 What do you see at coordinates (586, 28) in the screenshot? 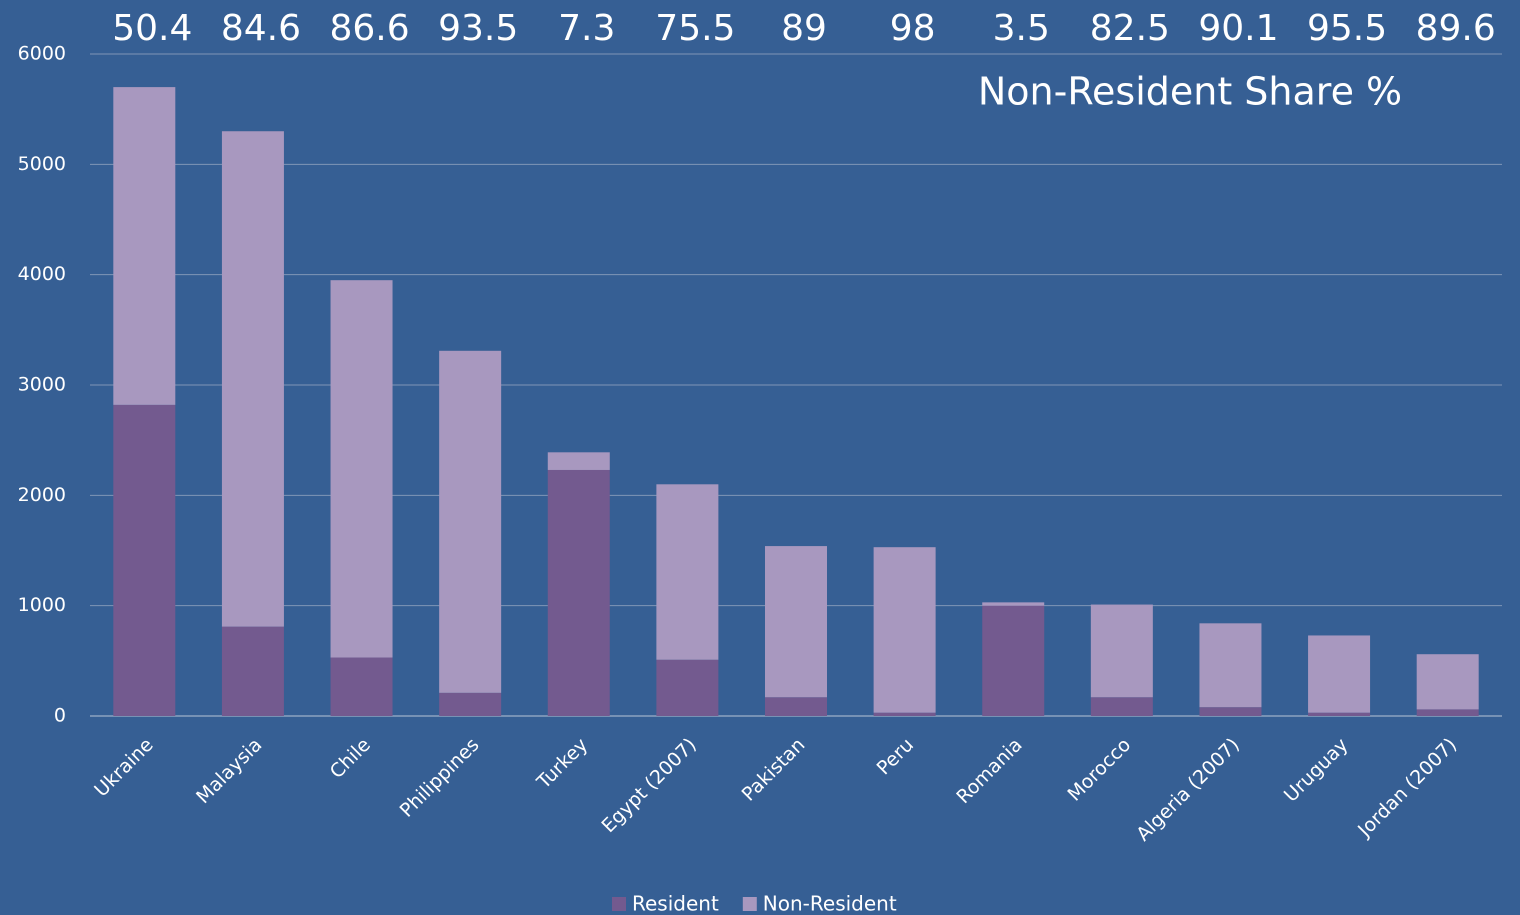
I see `share-label: 7.3` at bounding box center [586, 28].